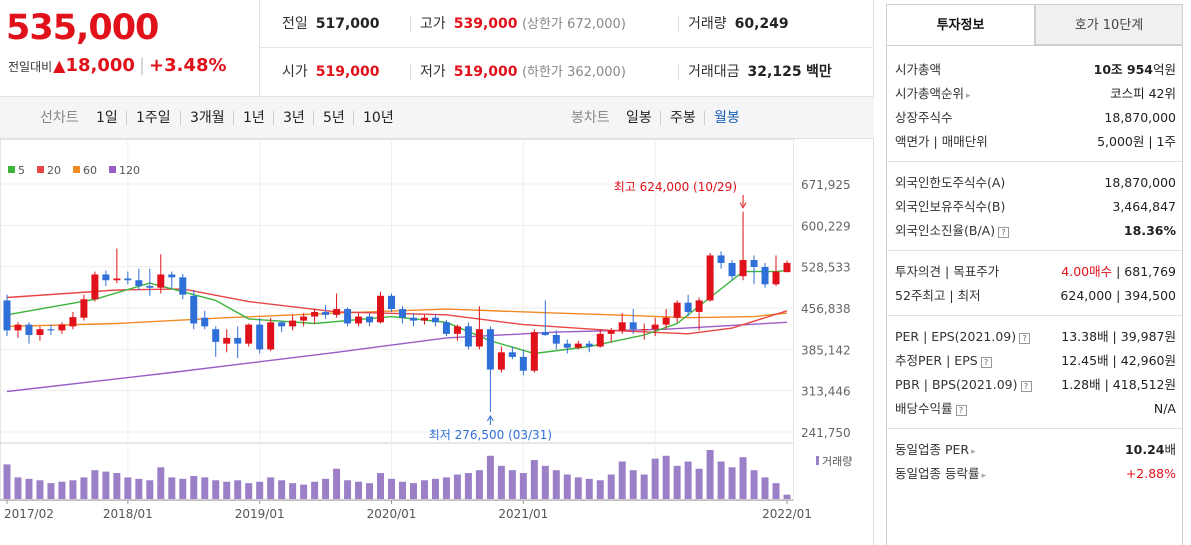 This screenshot has width=1191, height=545. Describe the element at coordinates (1035, 182) in the screenshot. I see `foreign-limit-row: 외국인한도주식수(A) 18,870,000` at that location.